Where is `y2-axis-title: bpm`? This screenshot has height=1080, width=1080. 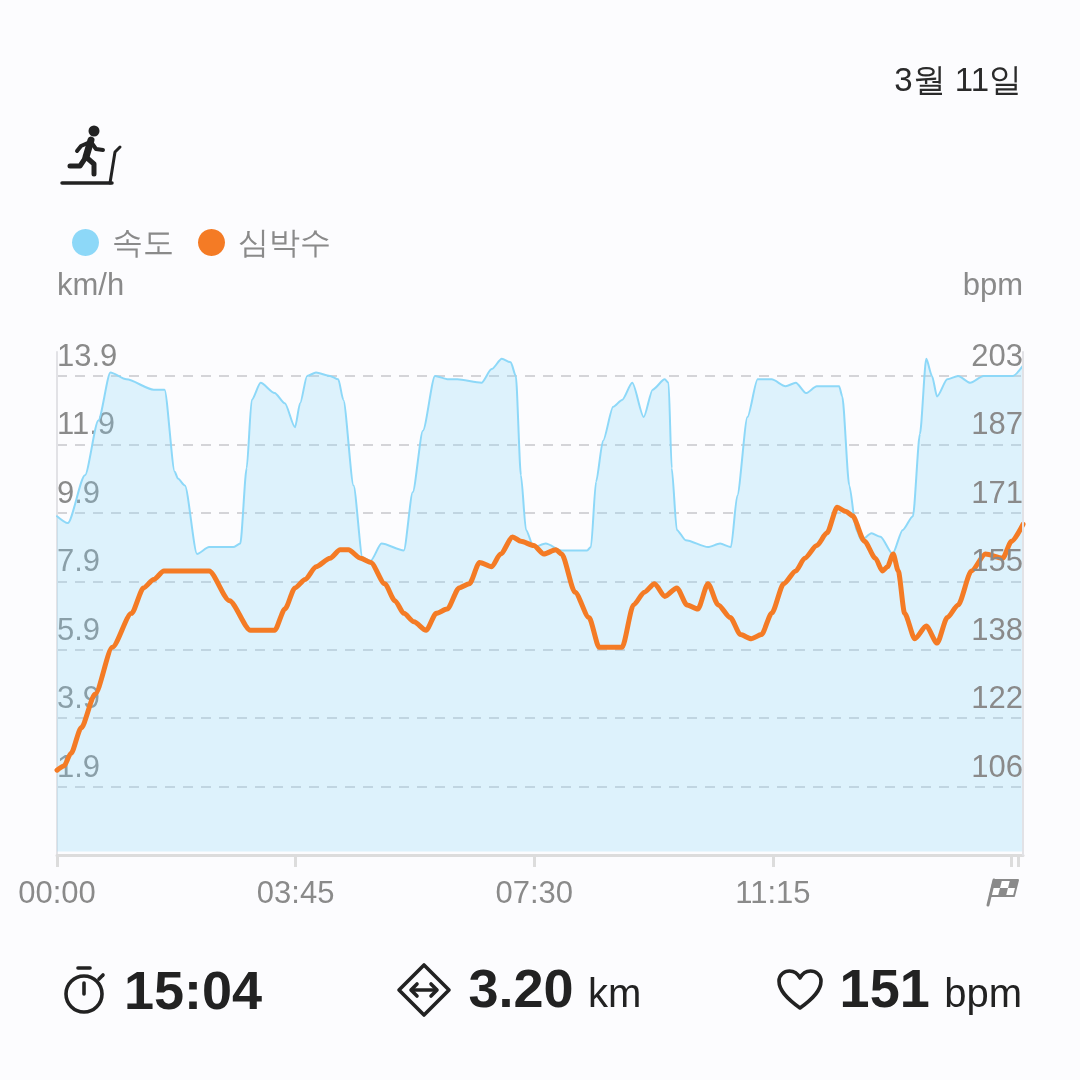
y2-axis-title: bpm is located at coordinates (992, 284).